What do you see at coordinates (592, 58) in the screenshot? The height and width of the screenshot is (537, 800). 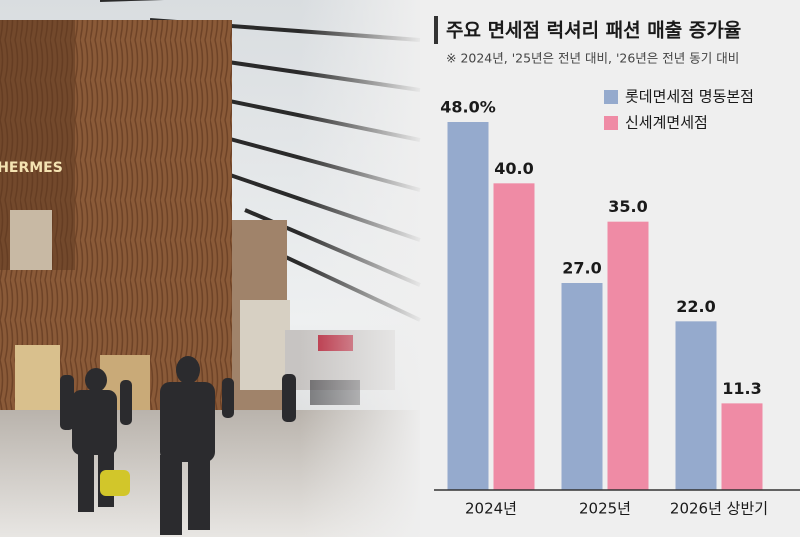 I see `chart-subtitle: ※ 2024년, '25년은 전년 대비, '26년은 전년 동기 대비` at bounding box center [592, 58].